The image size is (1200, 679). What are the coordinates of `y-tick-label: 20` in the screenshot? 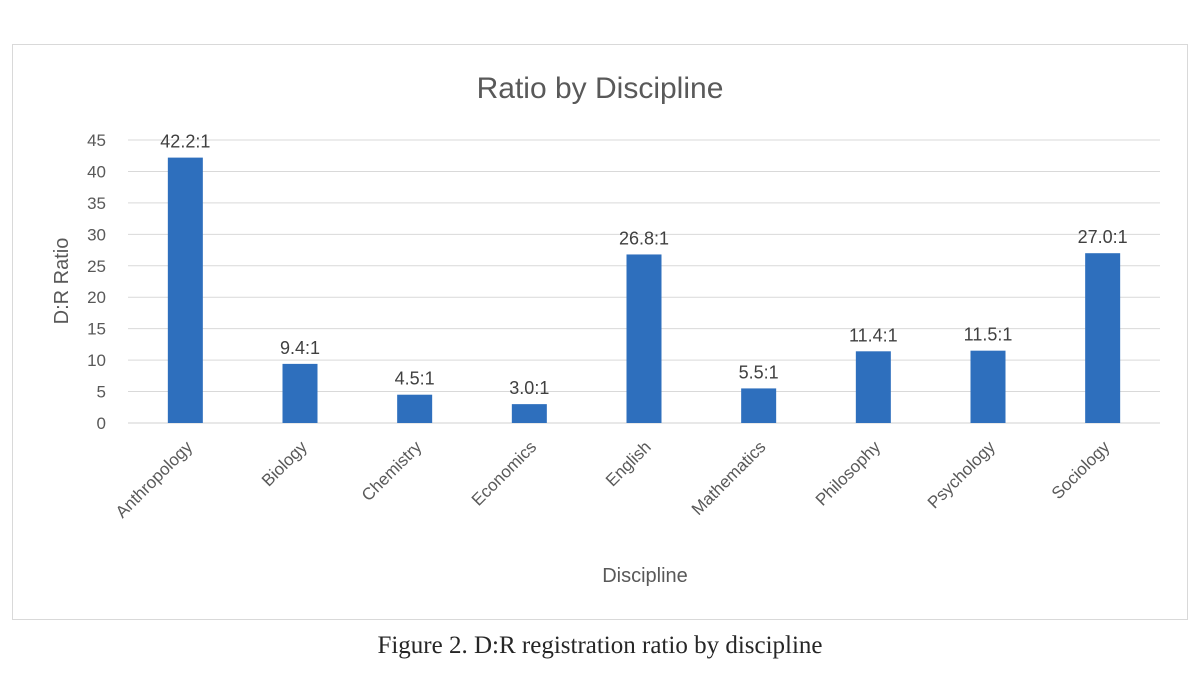 It's located at (96, 297).